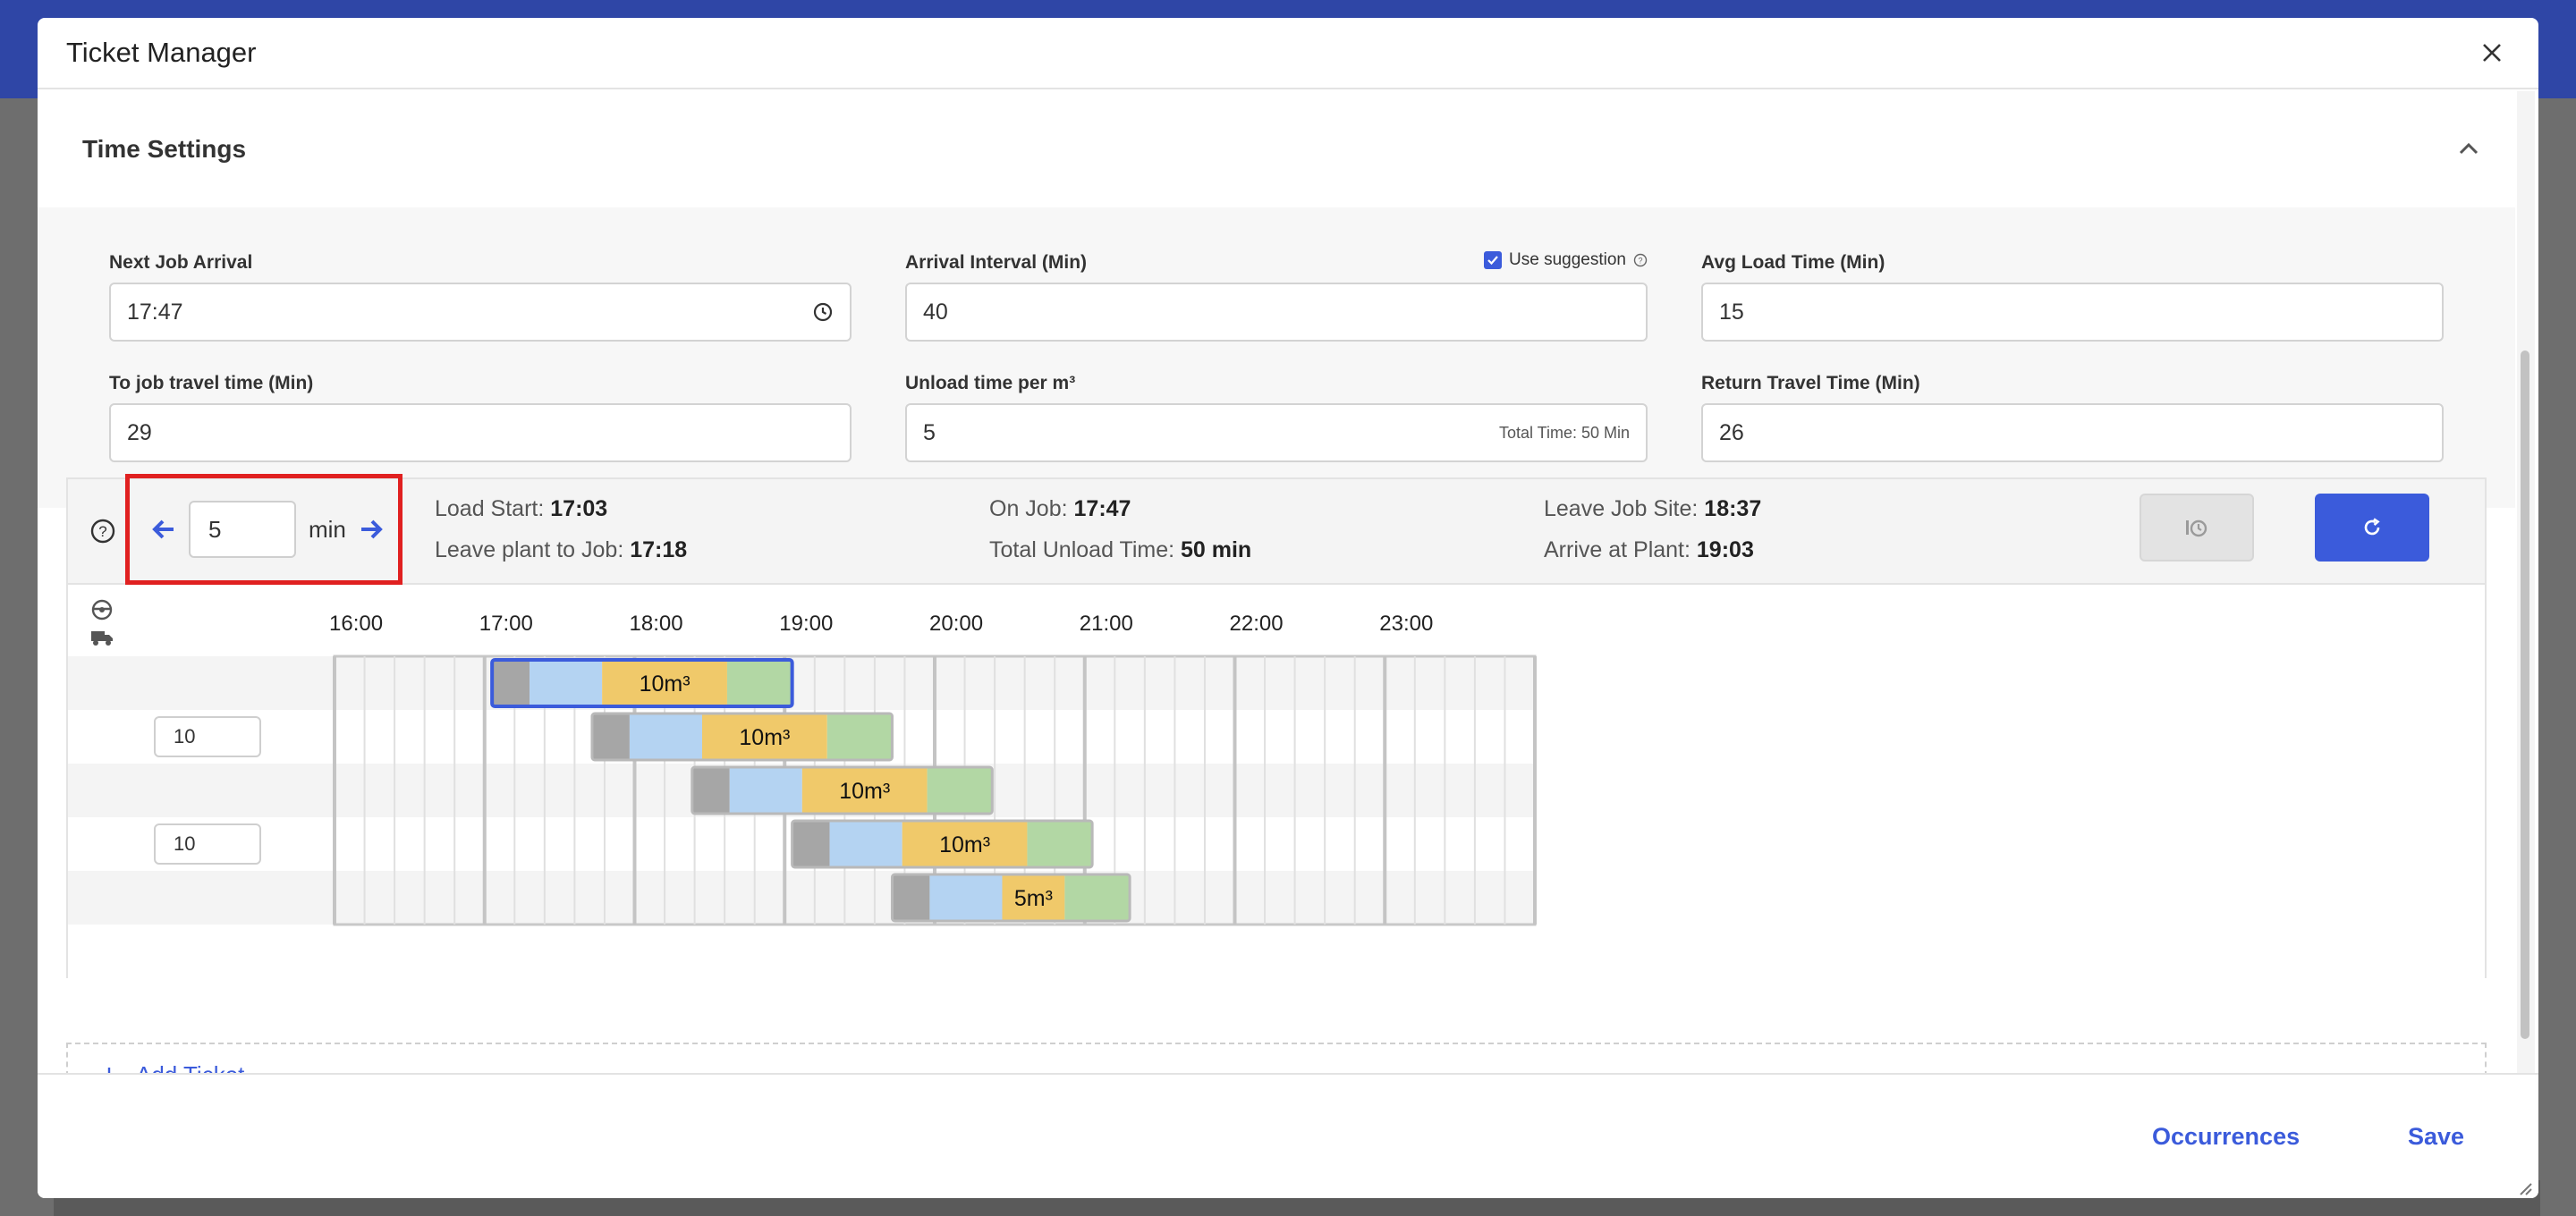  What do you see at coordinates (1082, 549) in the screenshot?
I see `total-unload-label: Total Unload Time:` at bounding box center [1082, 549].